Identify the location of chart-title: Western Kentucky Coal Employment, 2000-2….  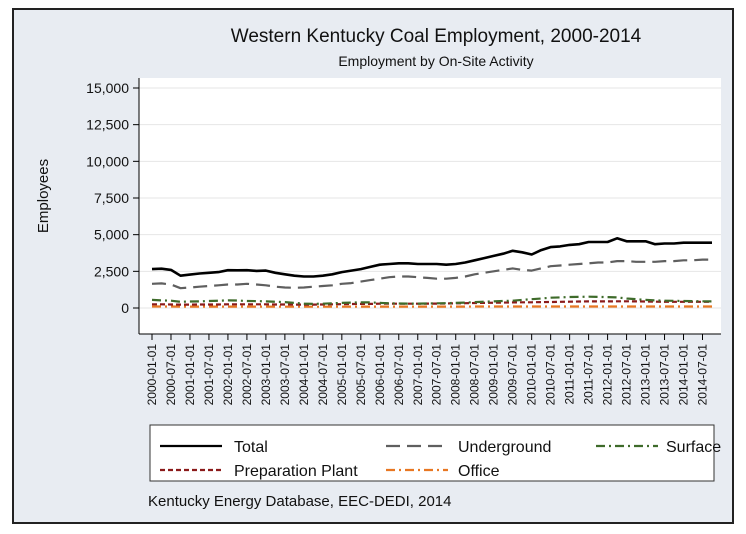
(436, 36).